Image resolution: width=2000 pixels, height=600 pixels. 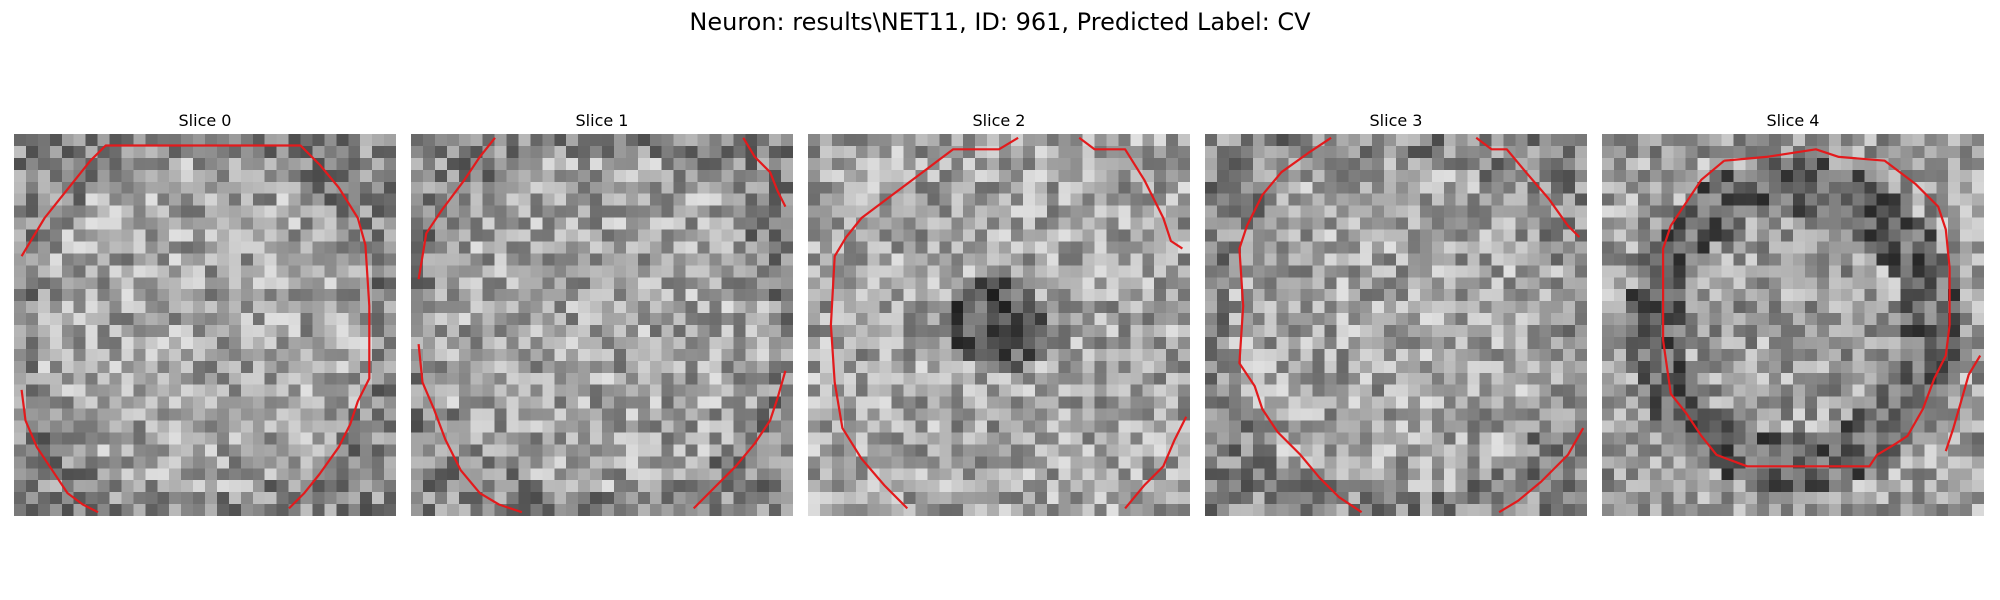 I want to click on slice-panel-2: Slice 2, so click(x=999, y=312).